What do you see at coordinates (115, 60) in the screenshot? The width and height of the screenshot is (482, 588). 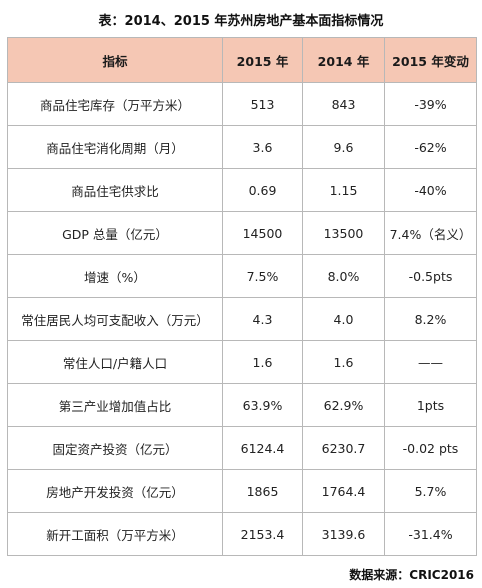 I see `header-indicator: 指标` at bounding box center [115, 60].